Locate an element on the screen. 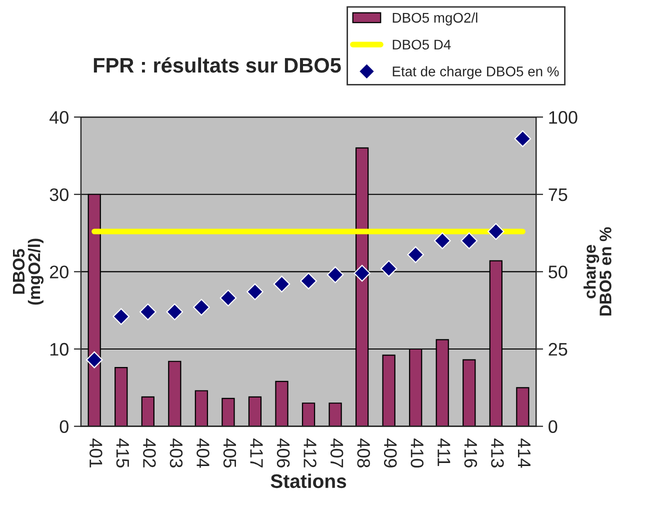  legend-label: DBO5 mgO2/l is located at coordinates (435, 19).